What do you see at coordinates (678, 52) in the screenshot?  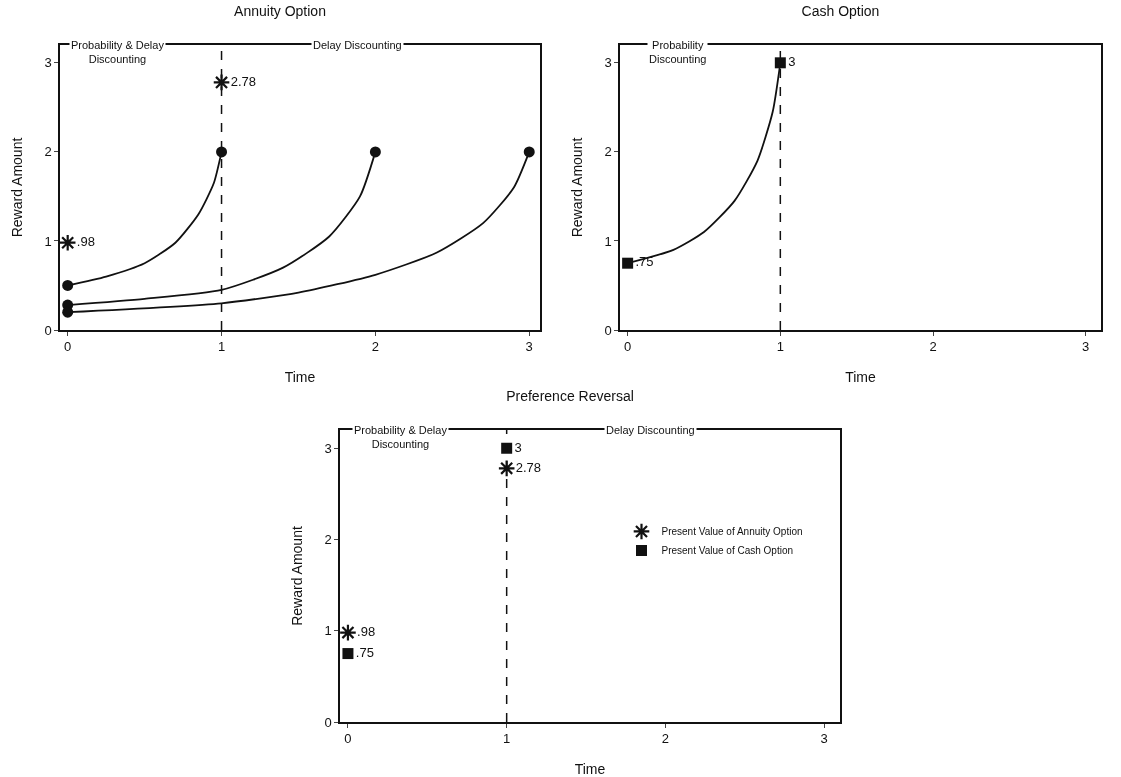 I see `annotation: Probability Discounting` at bounding box center [678, 52].